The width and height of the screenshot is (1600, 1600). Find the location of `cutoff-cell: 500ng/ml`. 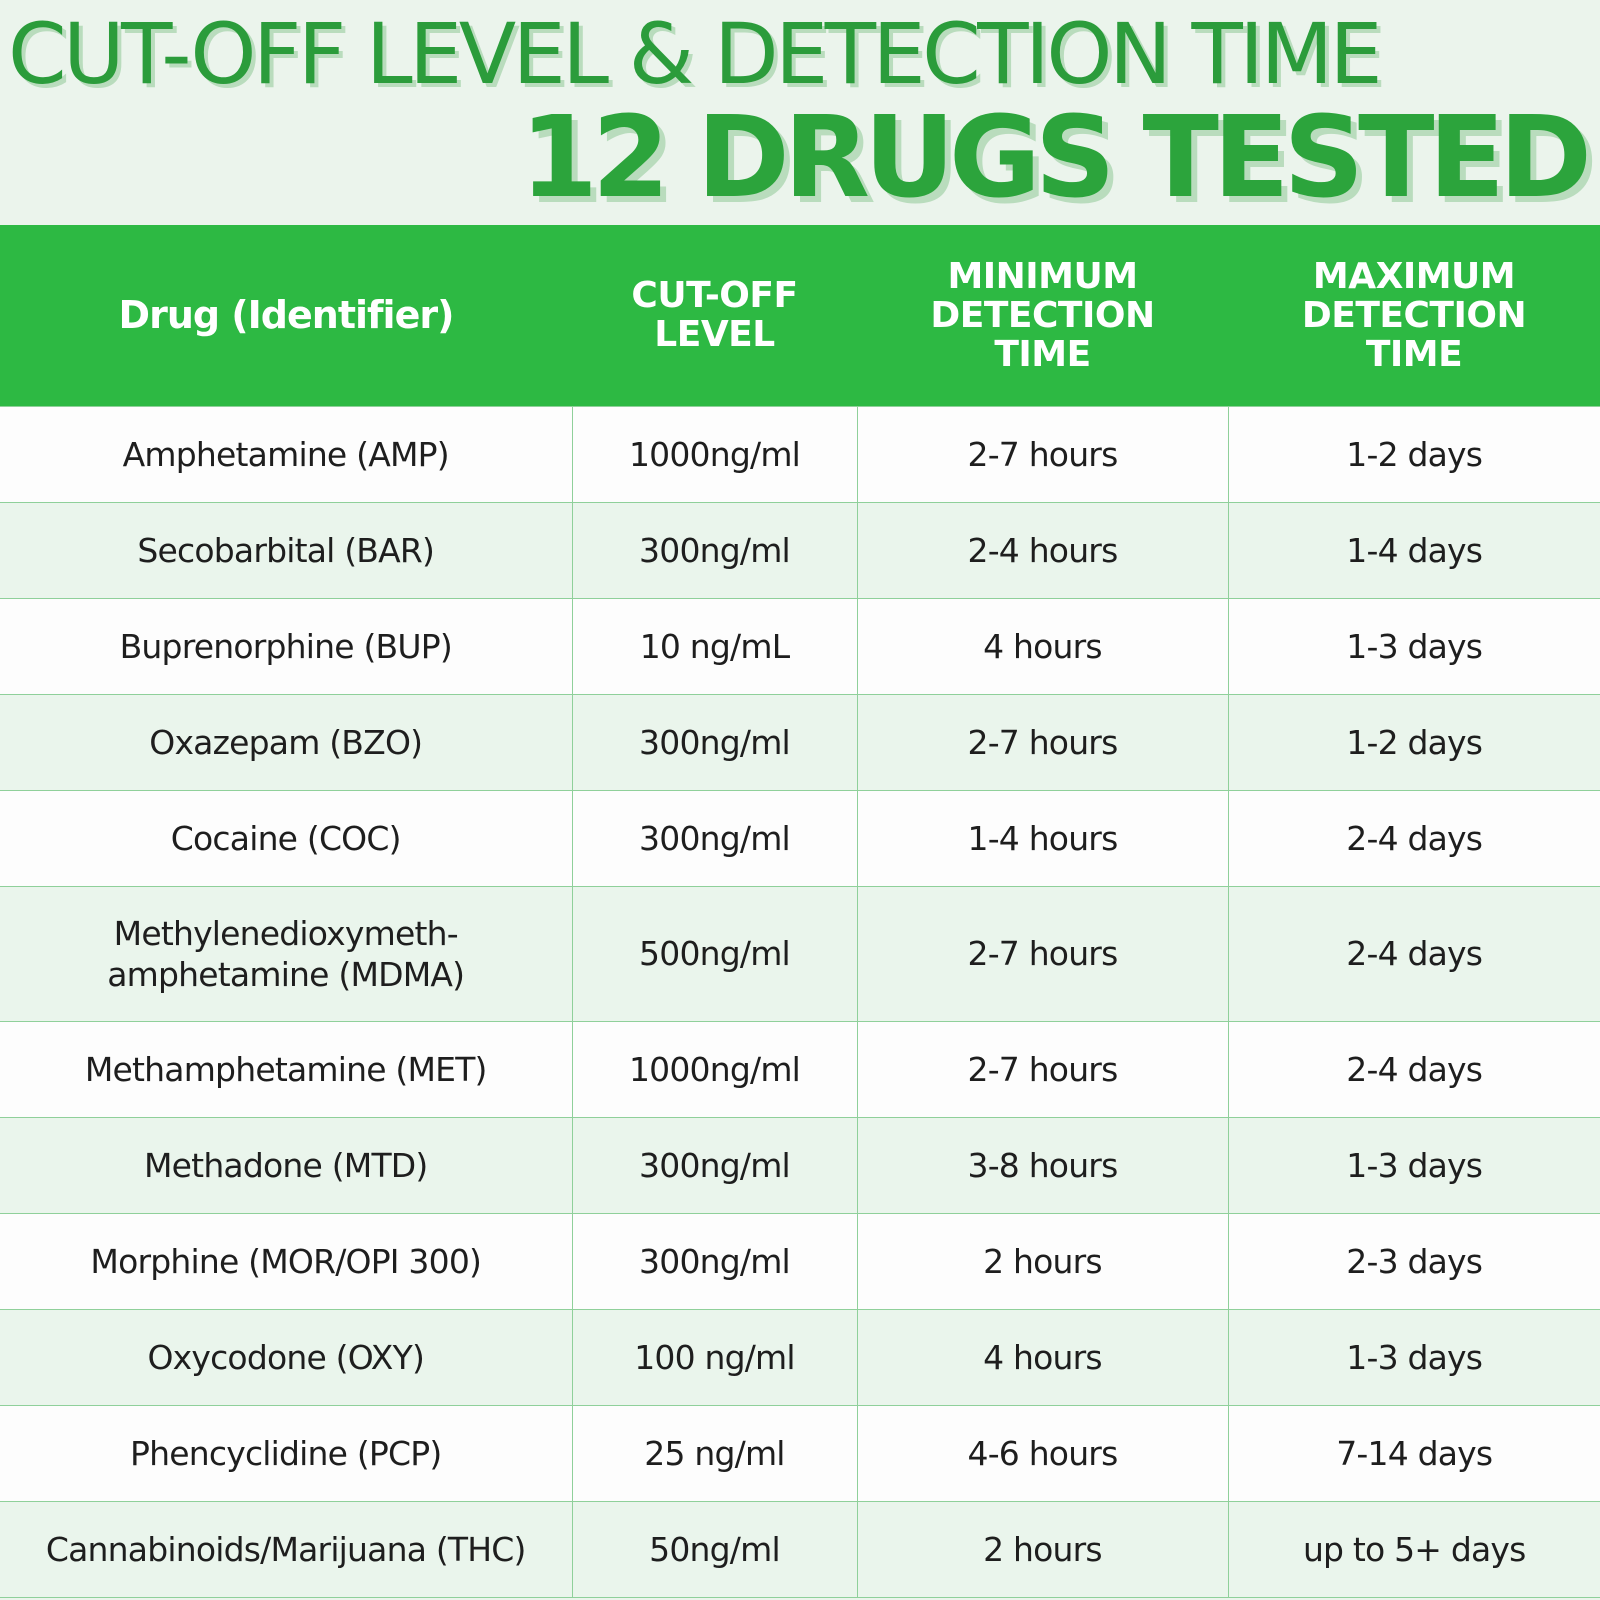

cutoff-cell: 500ng/ml is located at coordinates (714, 953).